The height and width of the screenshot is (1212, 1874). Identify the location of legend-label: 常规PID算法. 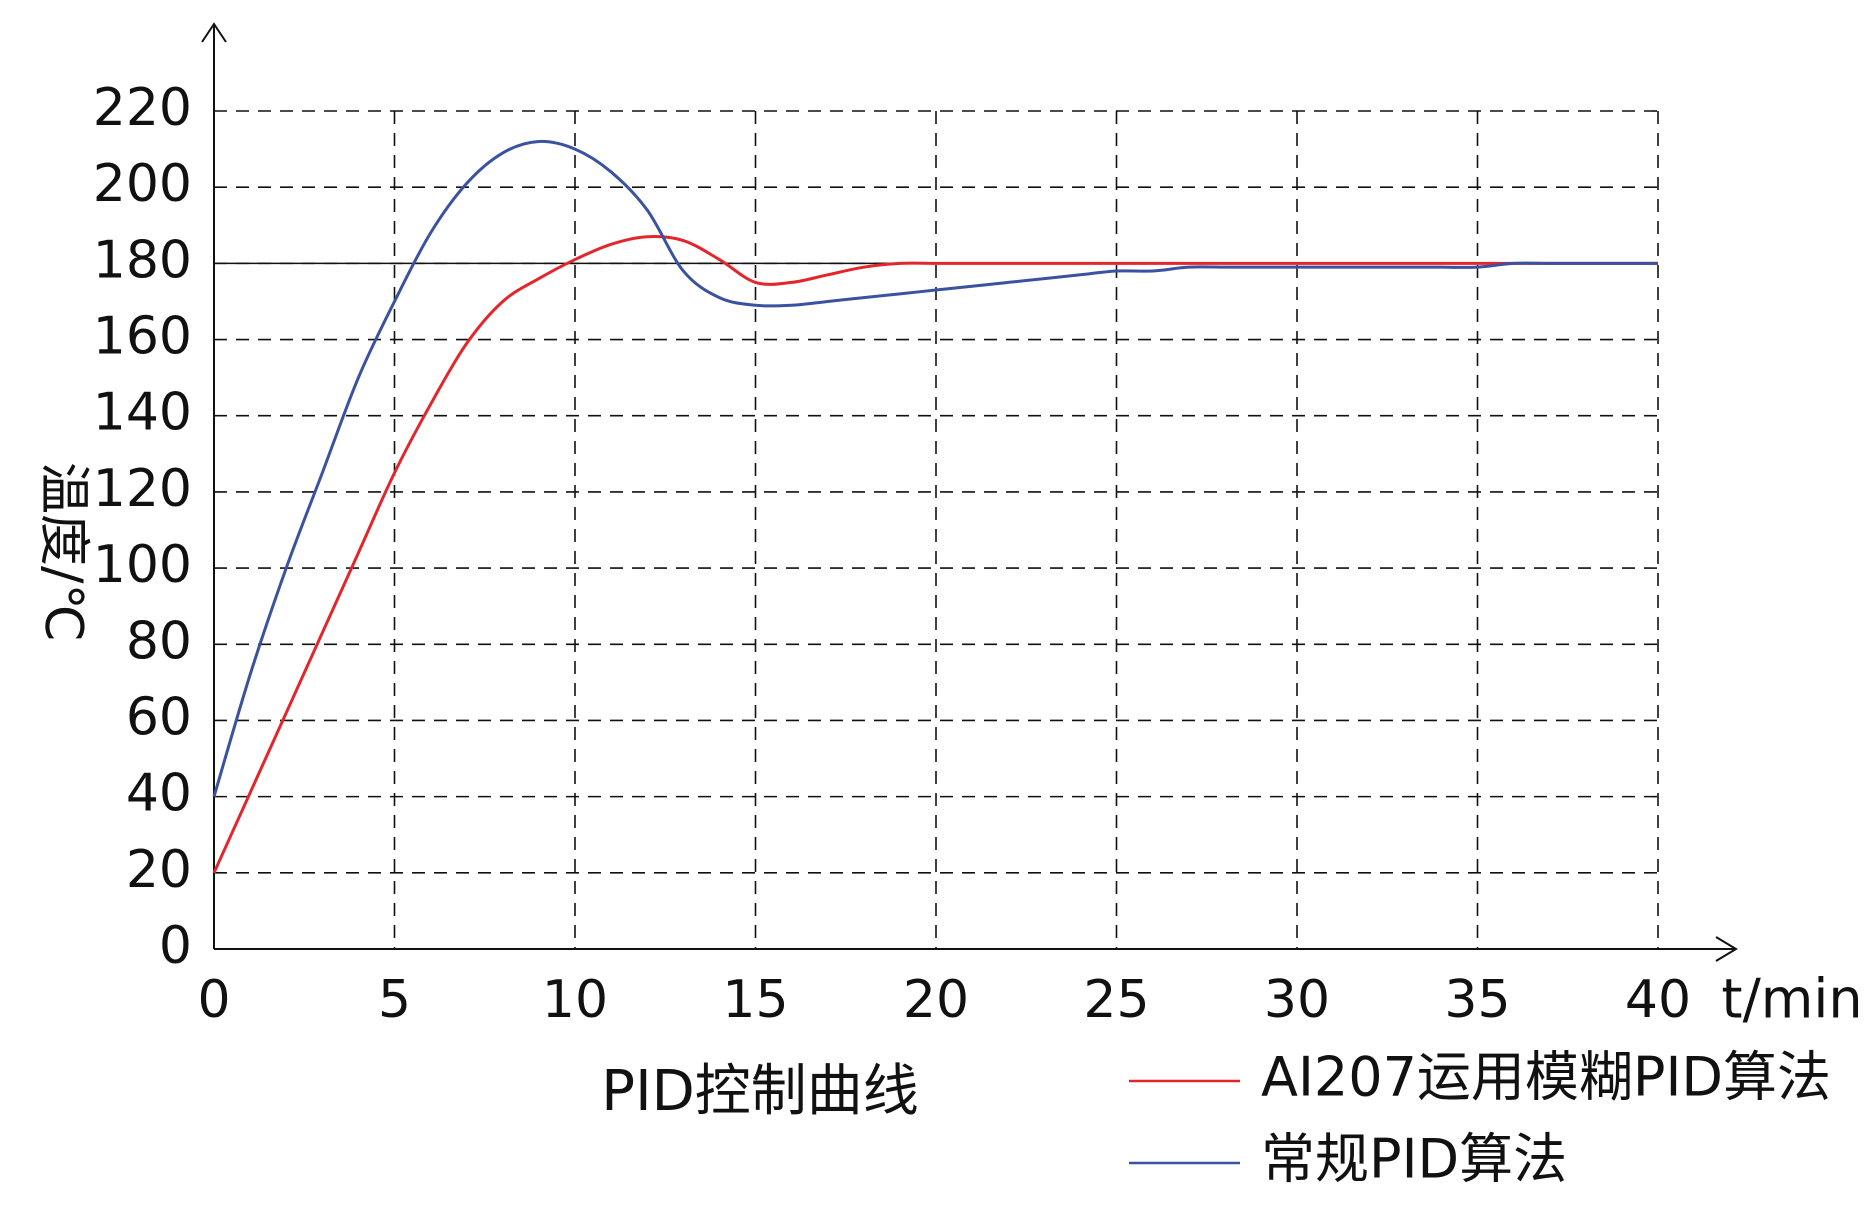
(1414, 1159).